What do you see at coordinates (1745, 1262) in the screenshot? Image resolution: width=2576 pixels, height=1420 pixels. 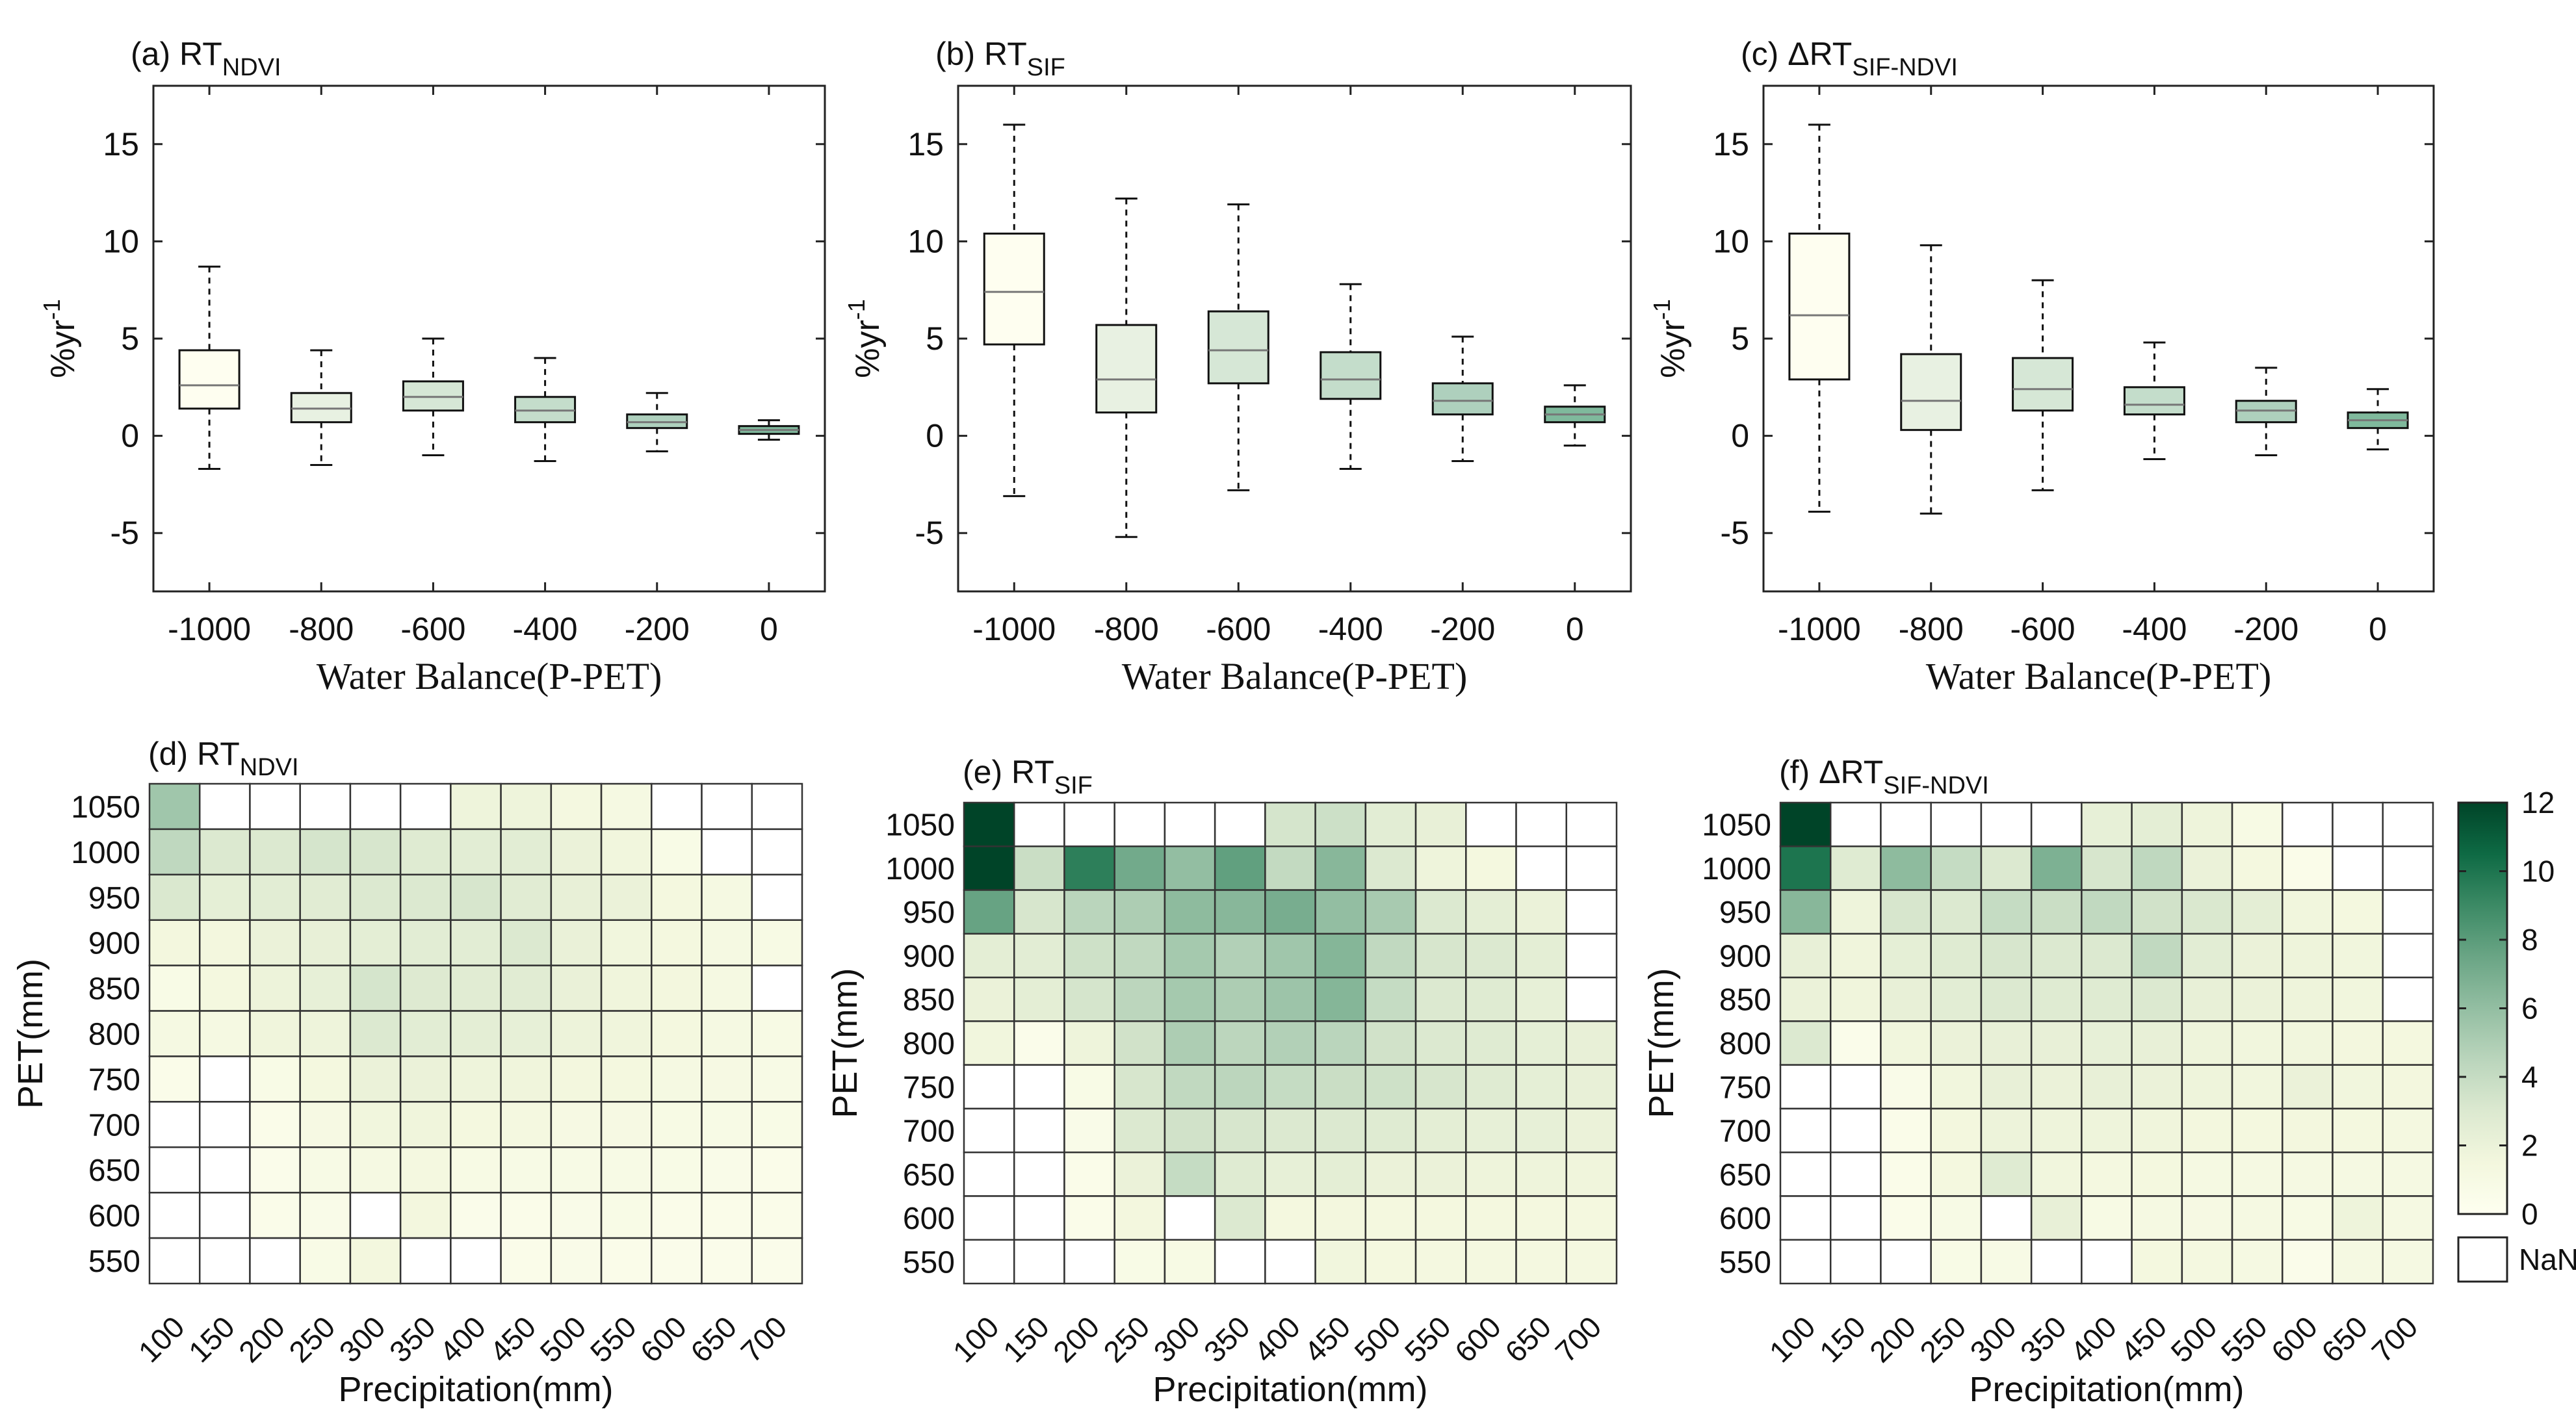 I see `y-tick-label: 550` at bounding box center [1745, 1262].